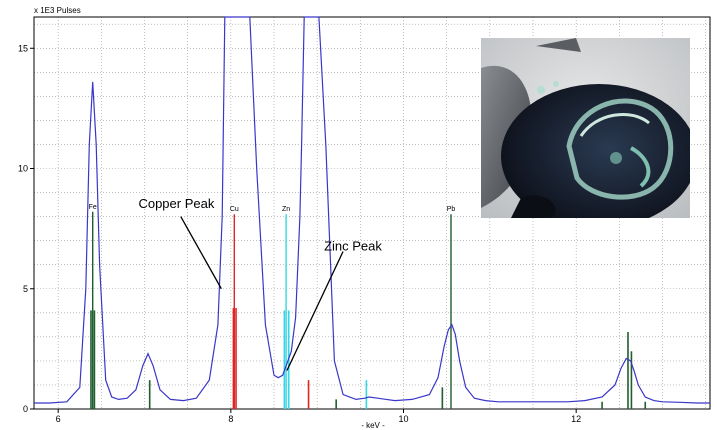 Image resolution: width=717 pixels, height=430 pixels. What do you see at coordinates (576, 419) in the screenshot?
I see `x-tick-label: 12` at bounding box center [576, 419].